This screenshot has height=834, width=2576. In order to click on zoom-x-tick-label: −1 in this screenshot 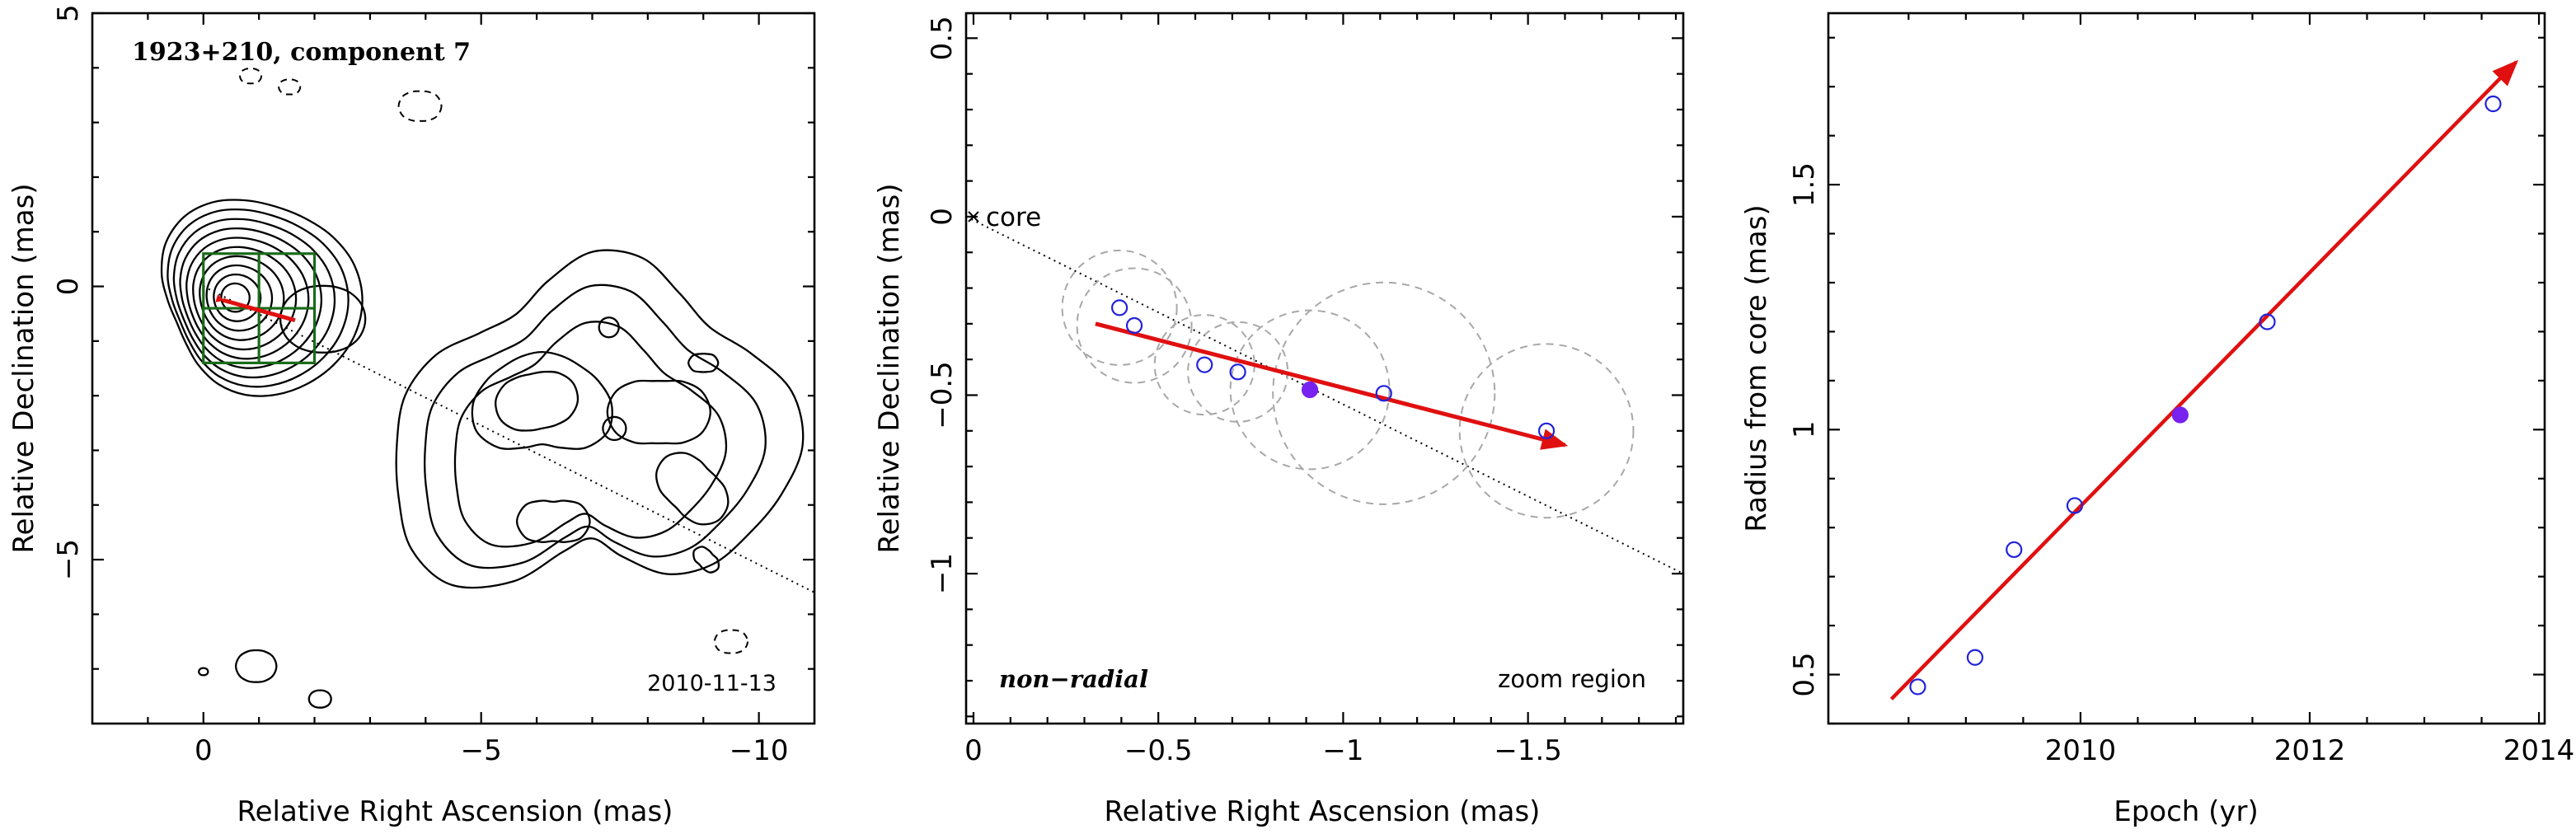, I will do `click(1342, 750)`.